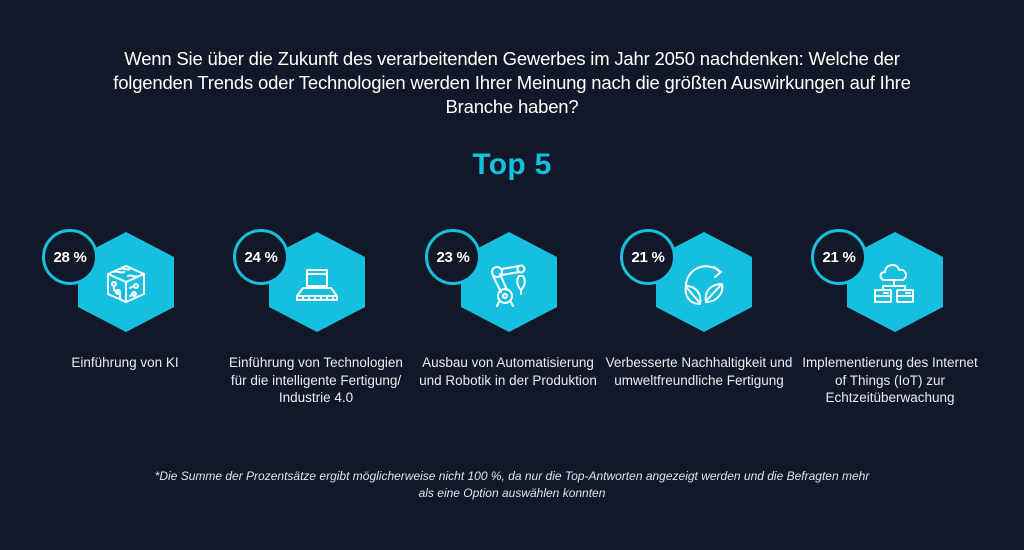 Image resolution: width=1024 pixels, height=550 pixels. What do you see at coordinates (261, 257) in the screenshot?
I see `percentage-badge: 24 %` at bounding box center [261, 257].